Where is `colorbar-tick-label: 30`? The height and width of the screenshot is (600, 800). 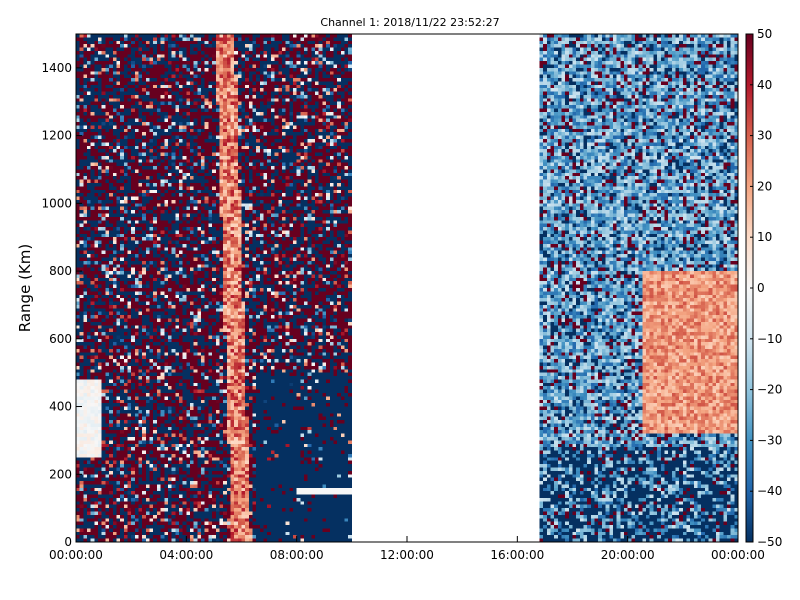
colorbar-tick-label: 30 is located at coordinates (764, 136).